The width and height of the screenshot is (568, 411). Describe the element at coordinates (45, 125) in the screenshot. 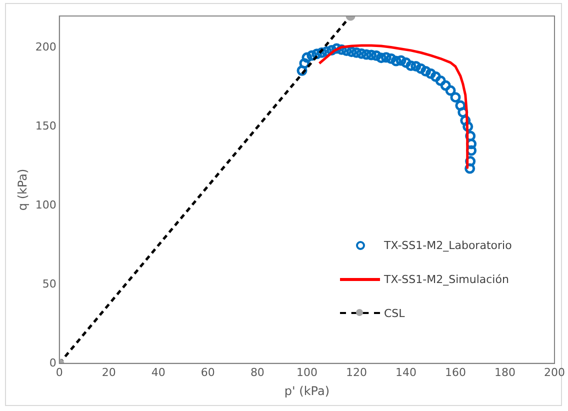

I see `y-tick-label: 150` at that location.